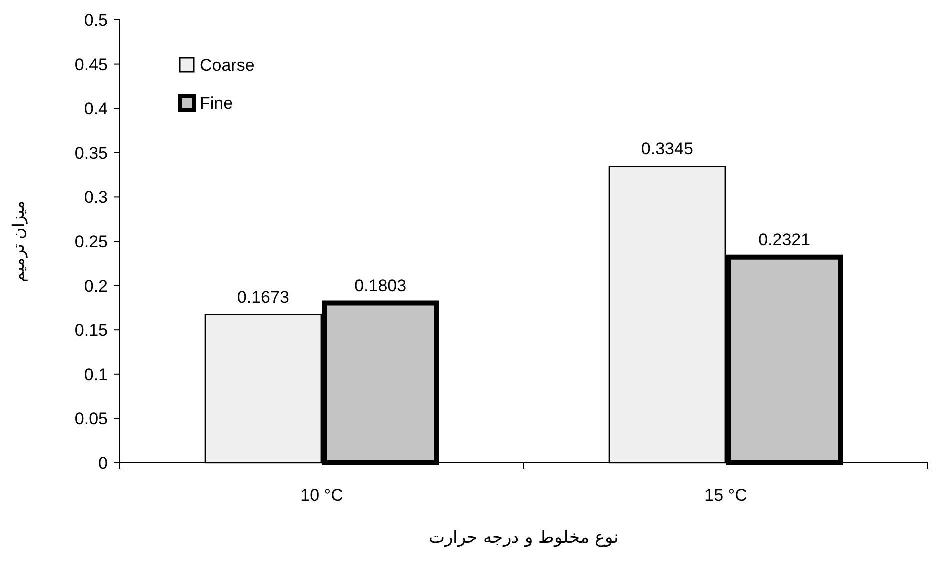 Image resolution: width=933 pixels, height=563 pixels. I want to click on legend-label: Fine, so click(217, 103).